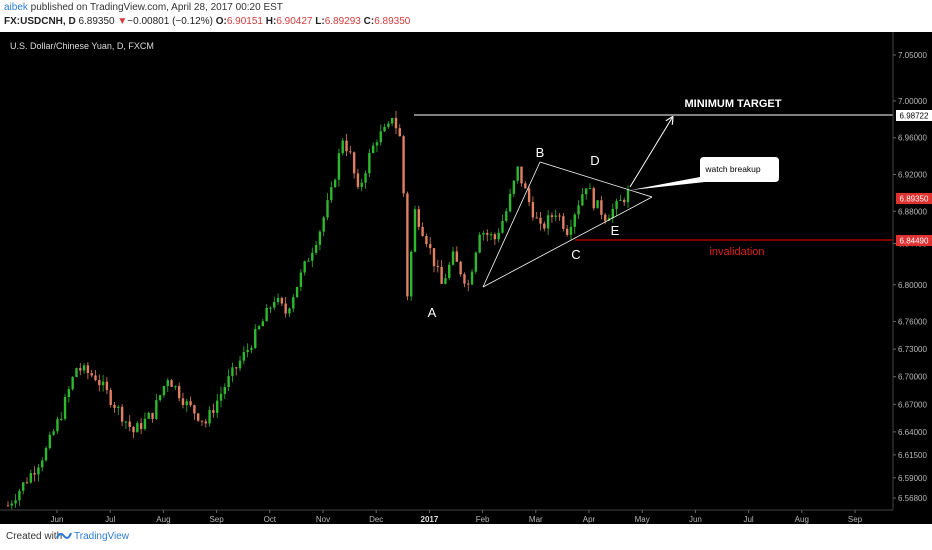 This screenshot has height=550, width=932. I want to click on open-label: O:, so click(221, 21).